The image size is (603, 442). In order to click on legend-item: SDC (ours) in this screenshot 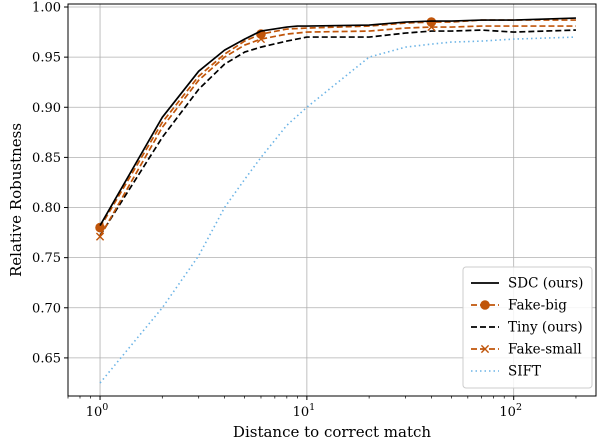, I will do `click(527, 284)`.